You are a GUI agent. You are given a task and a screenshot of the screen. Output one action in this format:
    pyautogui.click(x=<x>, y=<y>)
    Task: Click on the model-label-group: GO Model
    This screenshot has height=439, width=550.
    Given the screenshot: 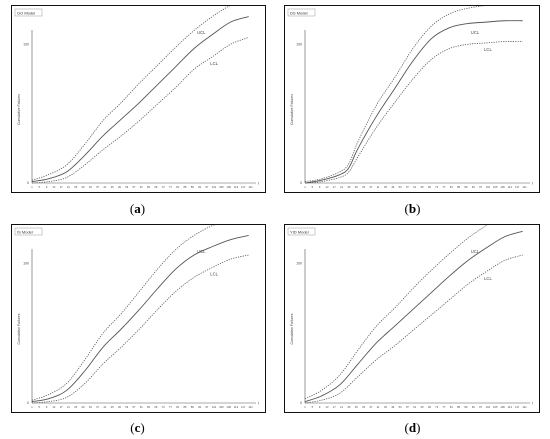 What is the action you would take?
    pyautogui.click(x=28, y=12)
    